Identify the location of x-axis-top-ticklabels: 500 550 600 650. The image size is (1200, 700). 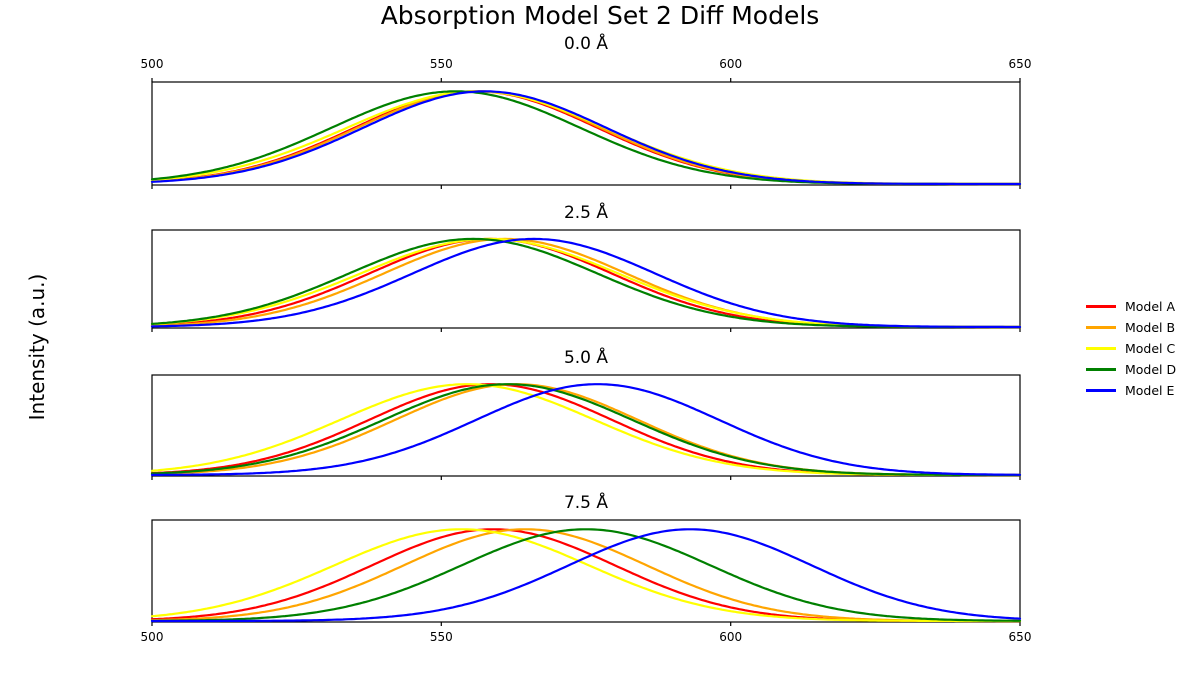
(600, 64).